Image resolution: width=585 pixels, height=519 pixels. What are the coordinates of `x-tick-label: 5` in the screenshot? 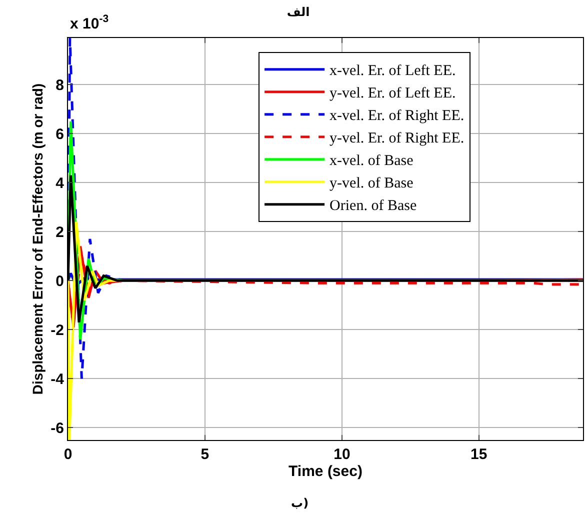 It's located at (205, 454).